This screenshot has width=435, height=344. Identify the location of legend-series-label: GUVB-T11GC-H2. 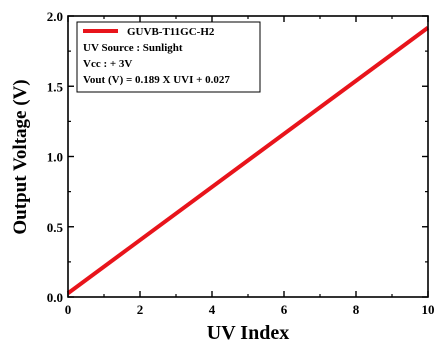
(171, 32).